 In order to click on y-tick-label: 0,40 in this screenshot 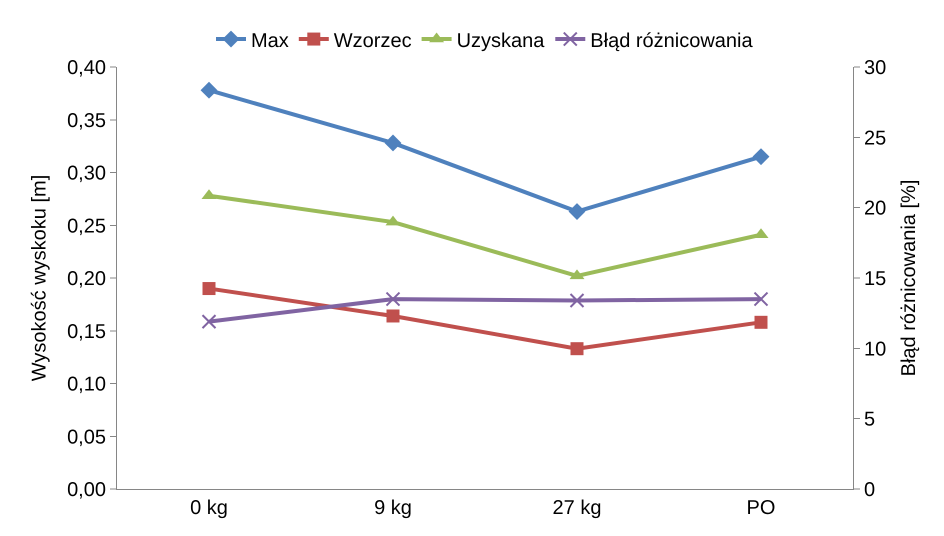, I will do `click(86, 68)`.